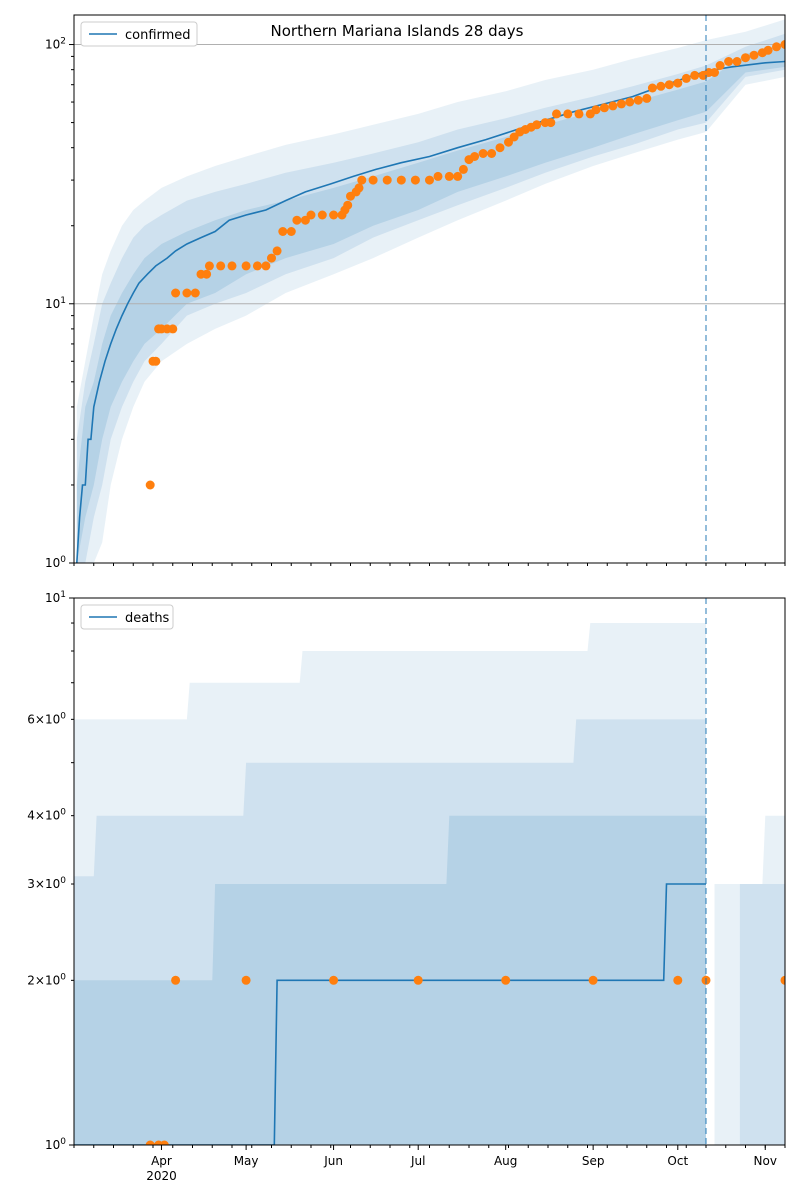 The height and width of the screenshot is (1200, 800). I want to click on chart-title: Northern Mariana Islands 28 days, so click(397, 31).